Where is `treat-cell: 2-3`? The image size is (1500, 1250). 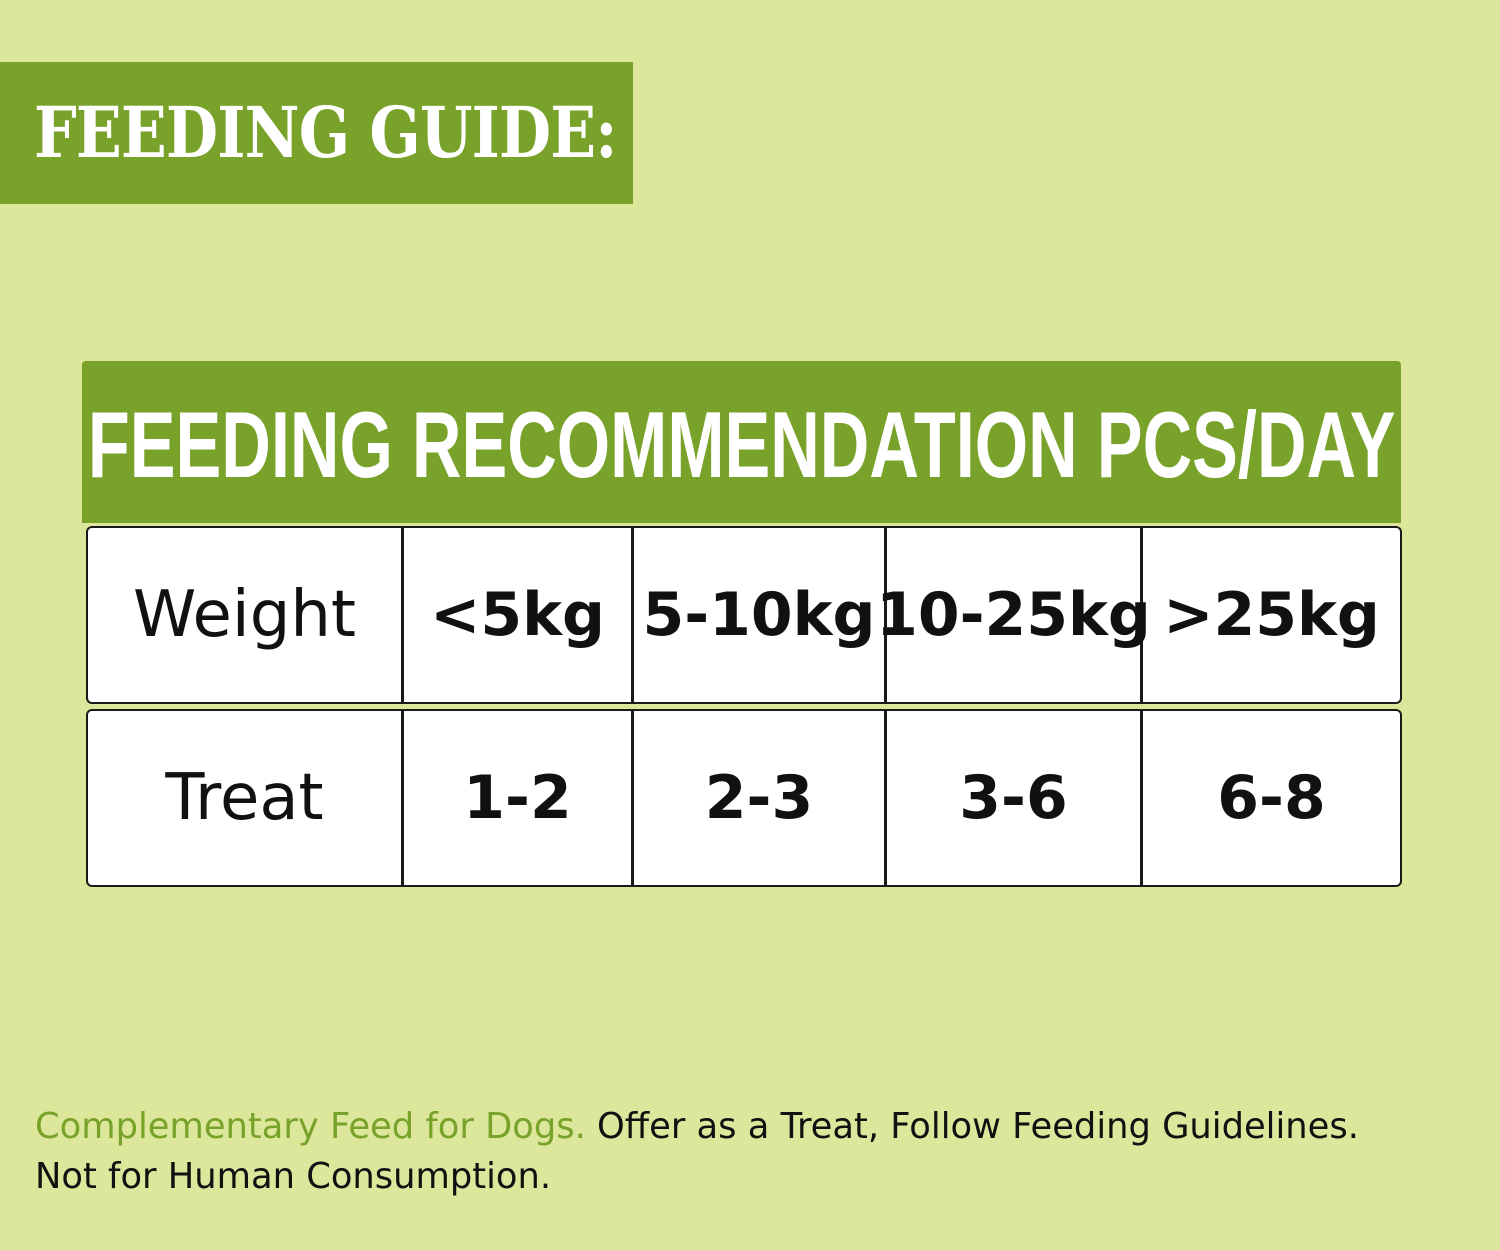
treat-cell: 2-3 is located at coordinates (760, 798).